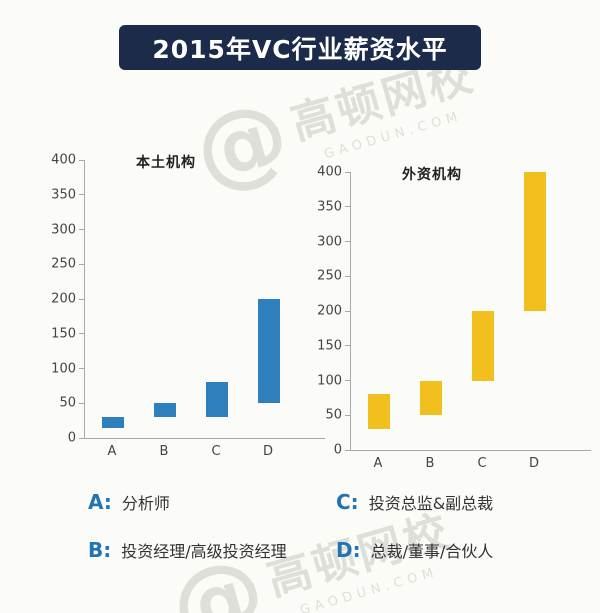  I want to click on legend-key: B:, so click(100, 550).